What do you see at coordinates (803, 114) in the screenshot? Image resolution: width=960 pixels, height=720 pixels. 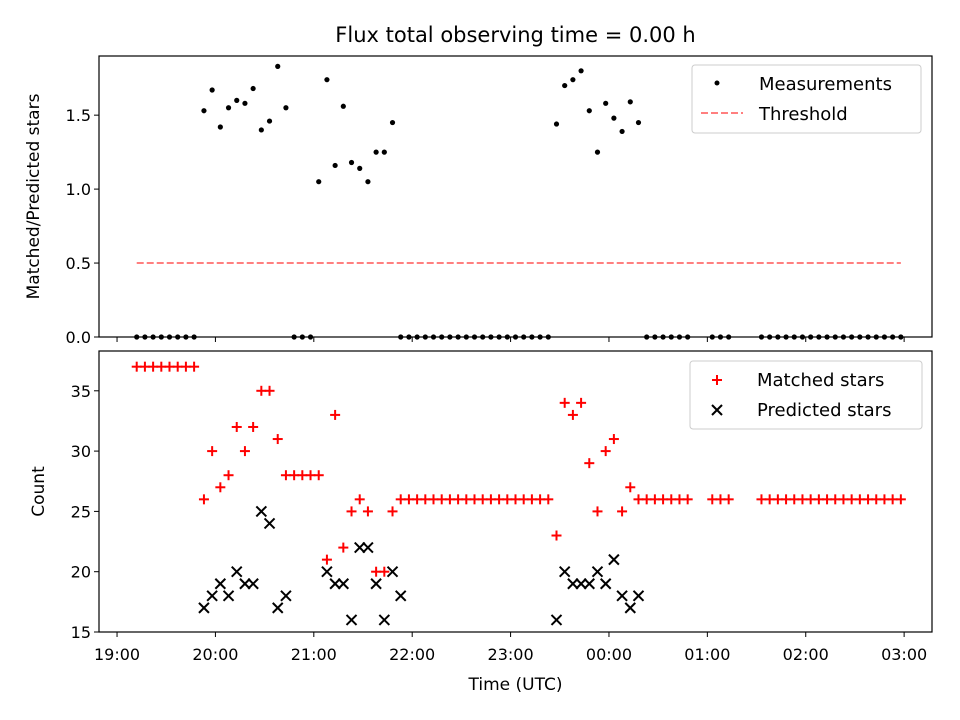 I see `legend-label-threshold: Threshold` at bounding box center [803, 114].